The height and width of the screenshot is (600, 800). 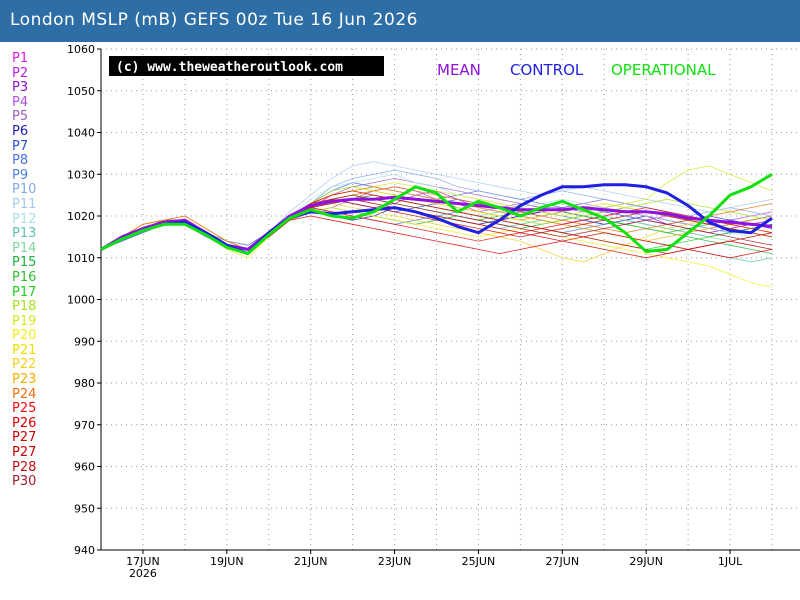 I want to click on legend-member-p17: P17, so click(x=24, y=292).